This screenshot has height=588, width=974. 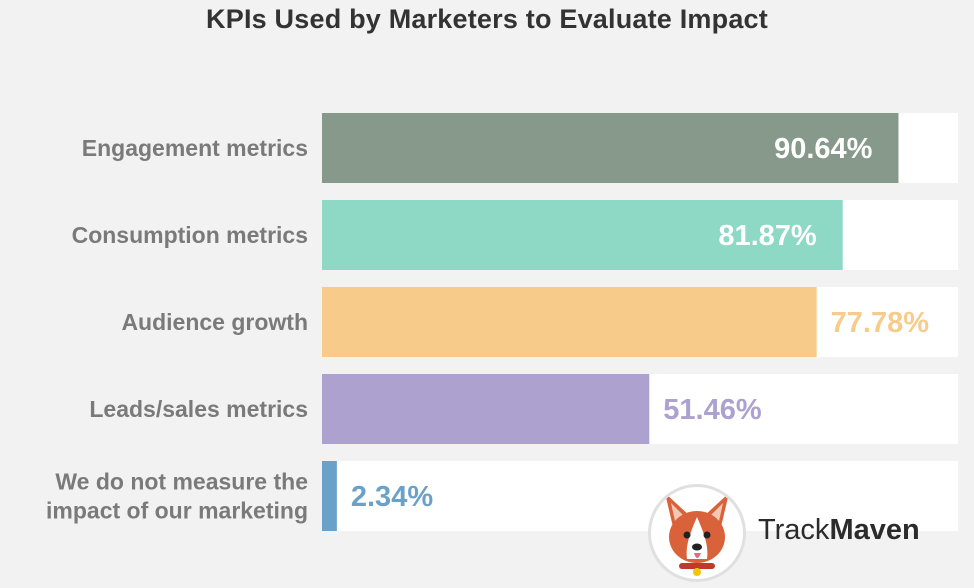 I want to click on value-label: 2.34%, so click(x=392, y=497).